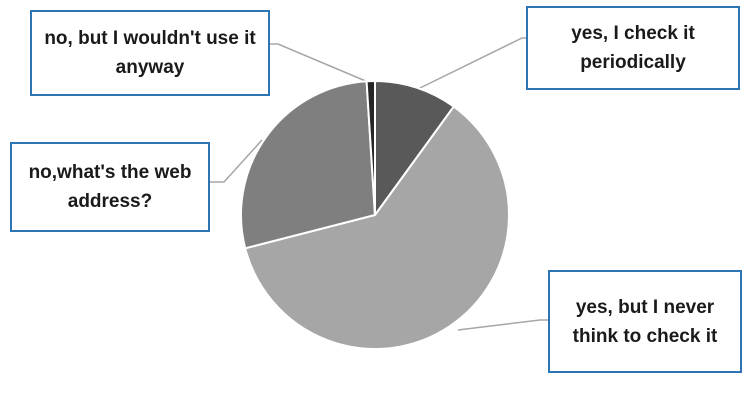 This screenshot has height=399, width=744. I want to click on data-label-text: yes, but I never think to check it, so click(645, 321).